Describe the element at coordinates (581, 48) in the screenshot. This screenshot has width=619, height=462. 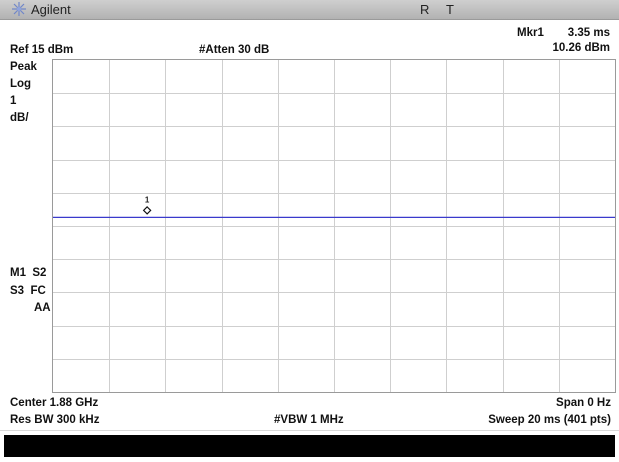
I see `marker-level: 10.26 dBm` at that location.